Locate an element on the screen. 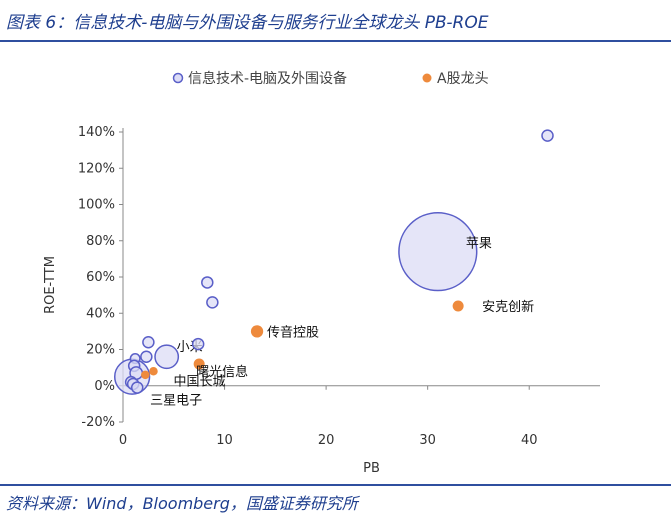  y-tick-label: 80% is located at coordinates (100, 241).